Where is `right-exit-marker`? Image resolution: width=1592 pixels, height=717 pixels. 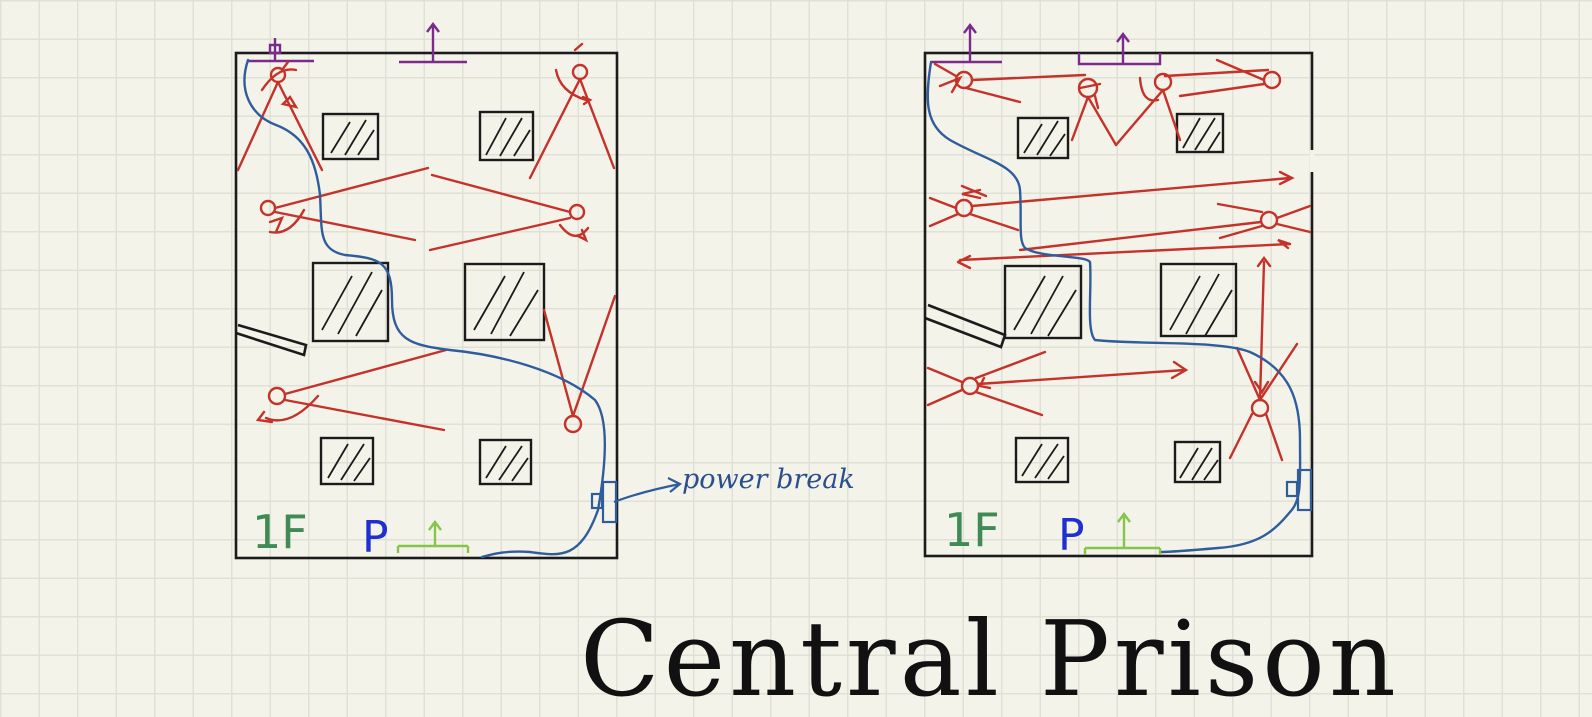 right-exit-marker is located at coordinates (1122, 533).